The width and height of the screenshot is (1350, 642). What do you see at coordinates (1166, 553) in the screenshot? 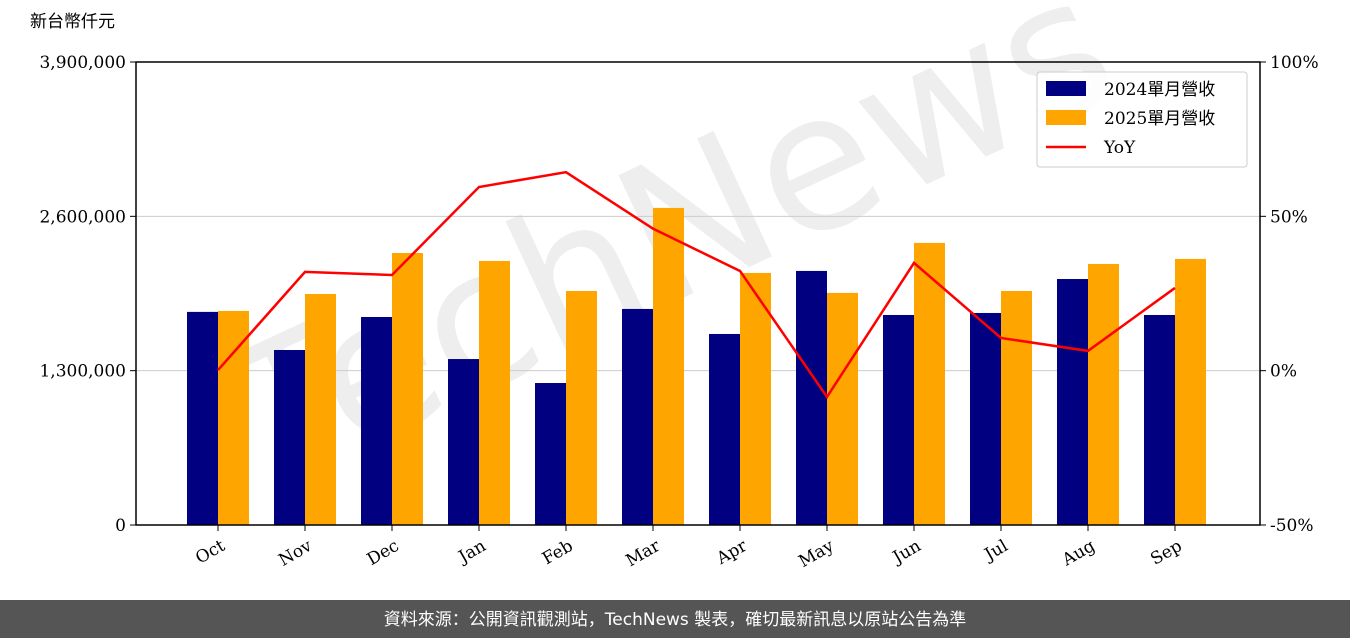
I see `x-tick-label: Sep` at bounding box center [1166, 553].